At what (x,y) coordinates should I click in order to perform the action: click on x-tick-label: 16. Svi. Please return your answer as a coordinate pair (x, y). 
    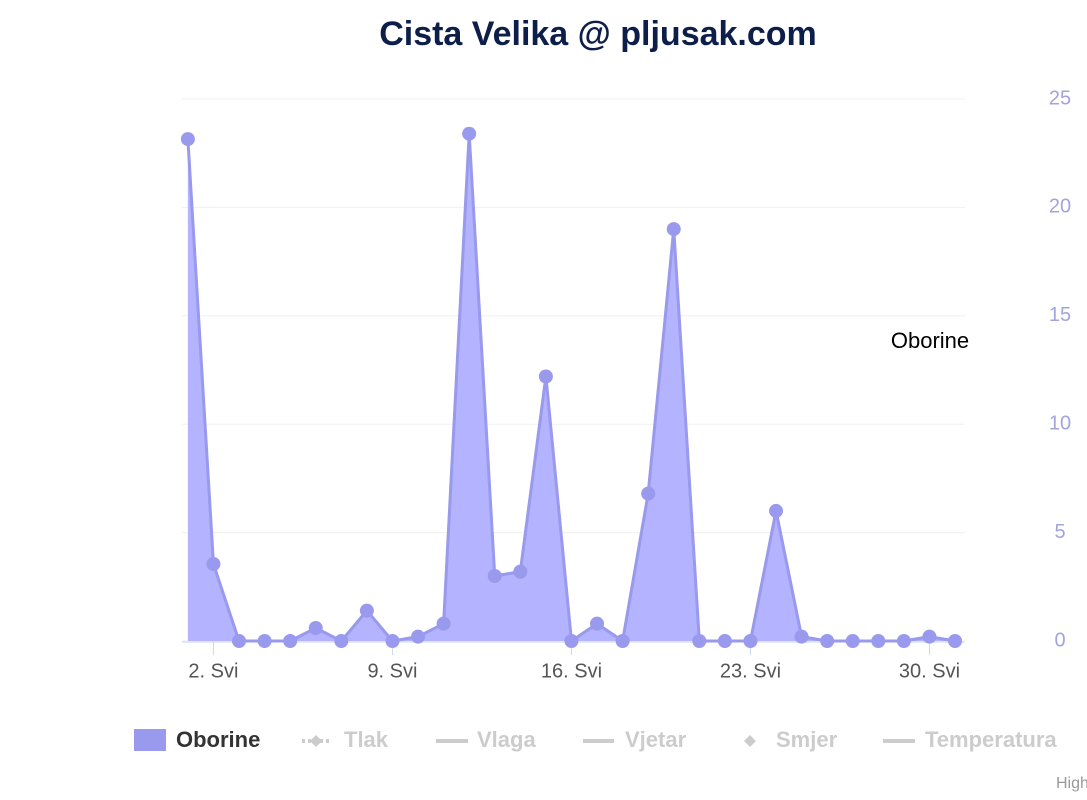
    Looking at the image, I should click on (571, 671).